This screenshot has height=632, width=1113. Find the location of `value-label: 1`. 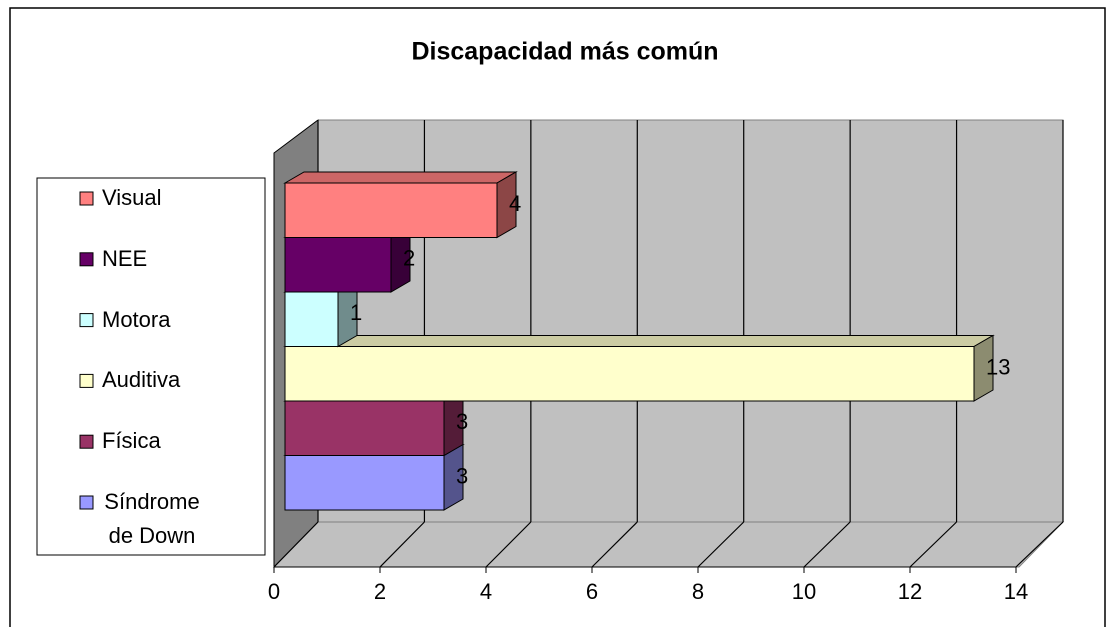

value-label: 1 is located at coordinates (356, 312).